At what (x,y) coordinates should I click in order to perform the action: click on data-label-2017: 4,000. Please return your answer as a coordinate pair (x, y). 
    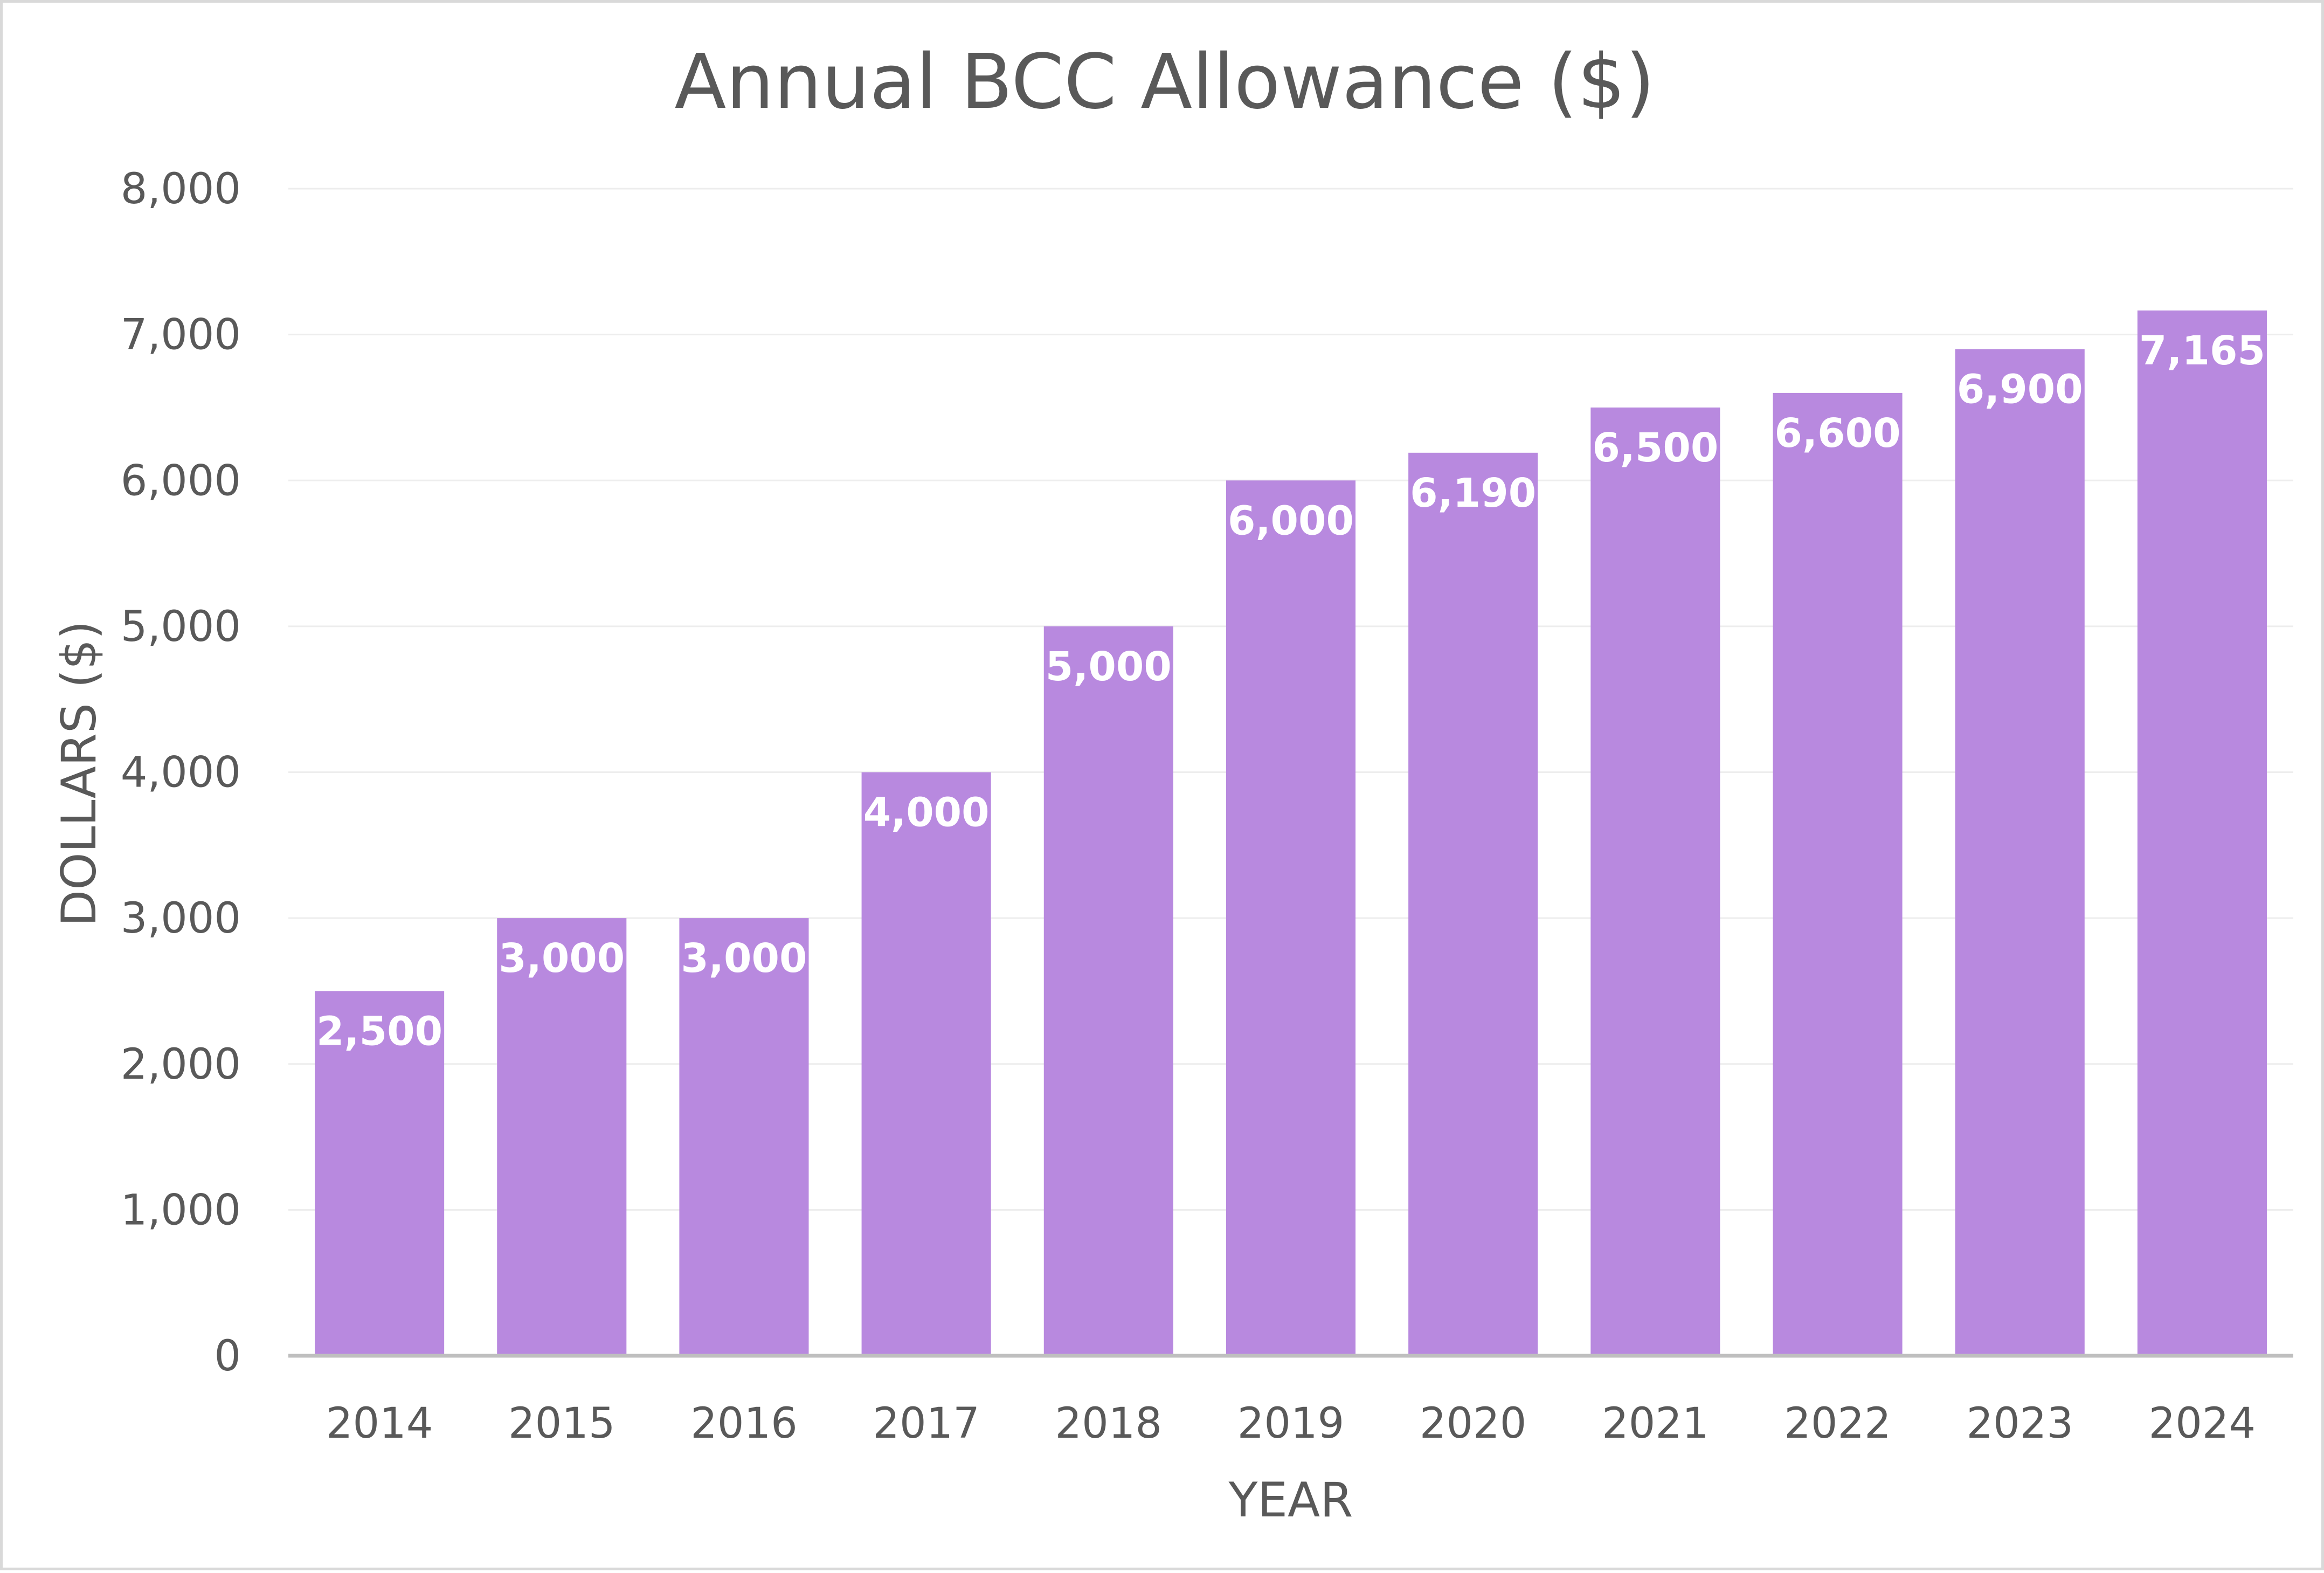
    Looking at the image, I should click on (926, 813).